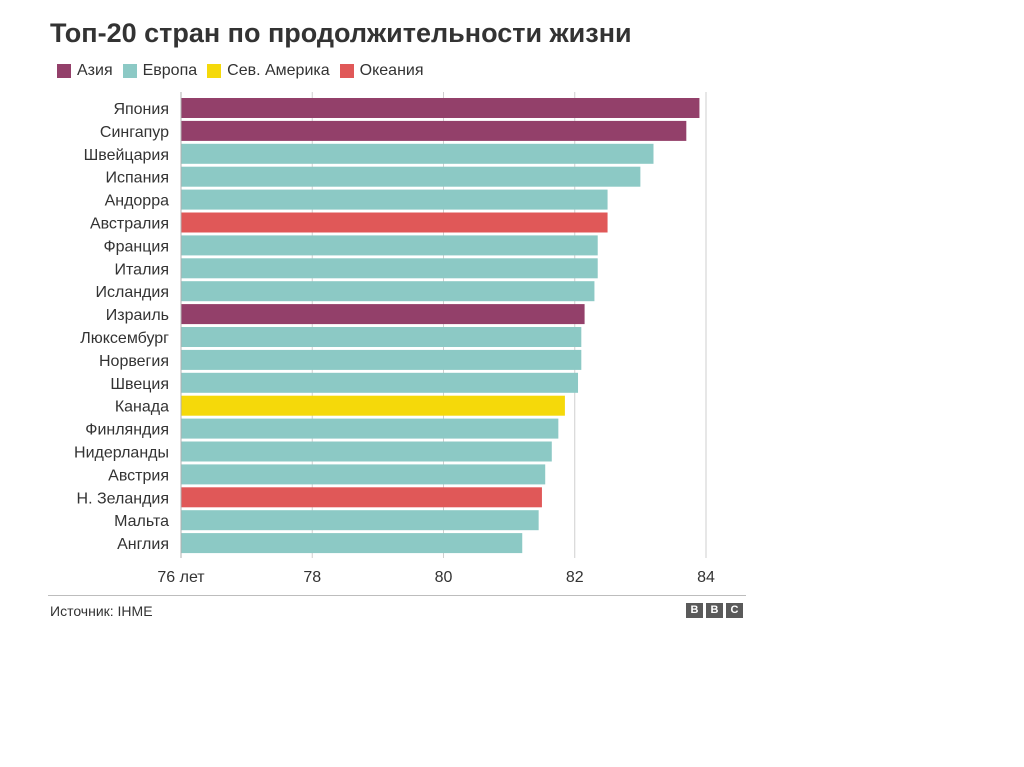 The width and height of the screenshot is (1024, 767). Describe the element at coordinates (126, 155) in the screenshot. I see `category-label: Швейцария` at that location.